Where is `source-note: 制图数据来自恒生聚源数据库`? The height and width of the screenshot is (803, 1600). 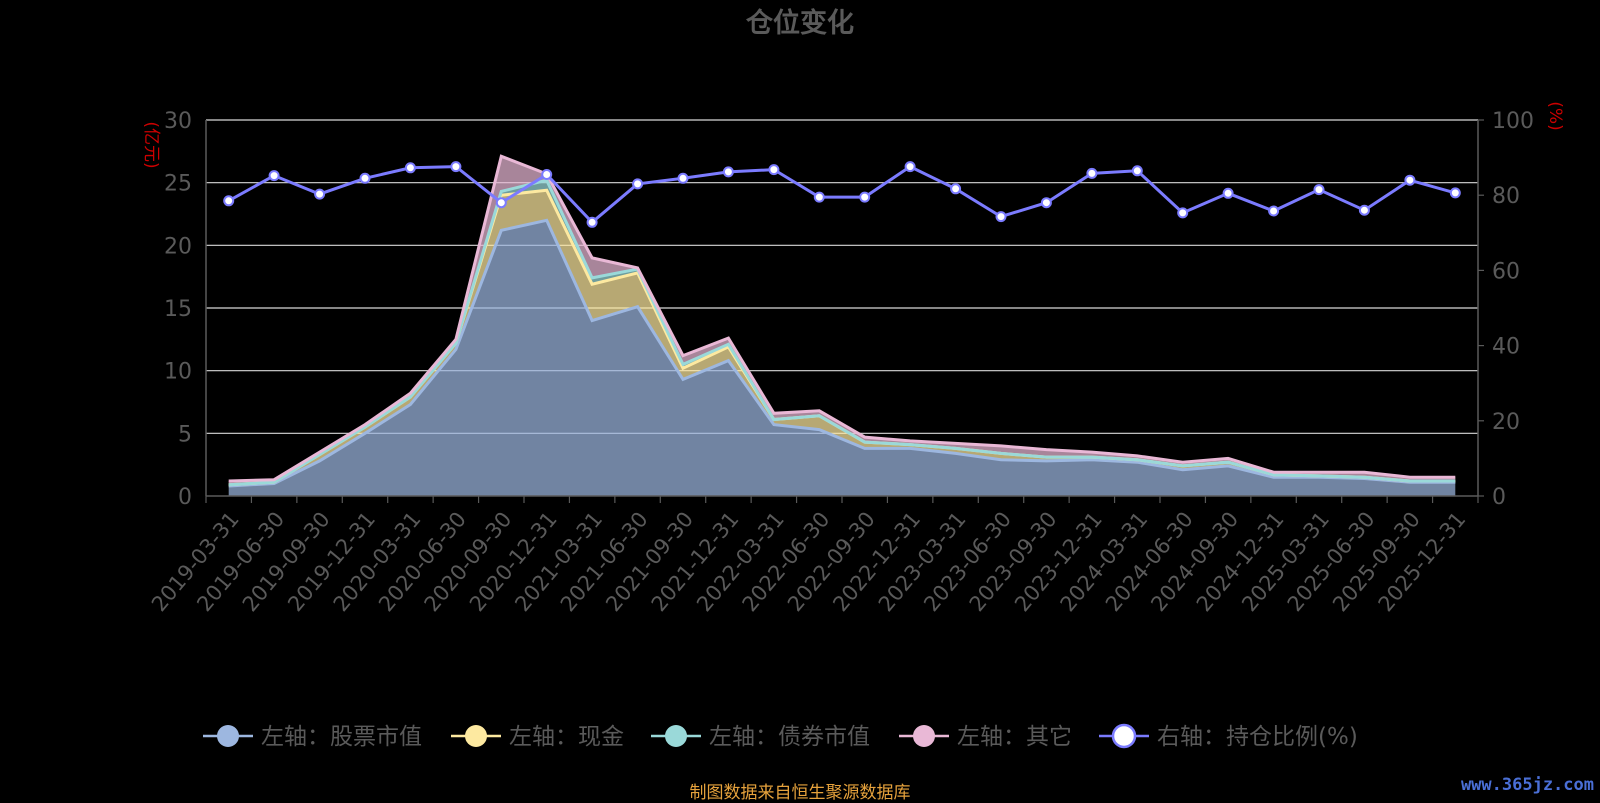
source-note: 制图数据来自恒生聚源数据库 is located at coordinates (800, 793).